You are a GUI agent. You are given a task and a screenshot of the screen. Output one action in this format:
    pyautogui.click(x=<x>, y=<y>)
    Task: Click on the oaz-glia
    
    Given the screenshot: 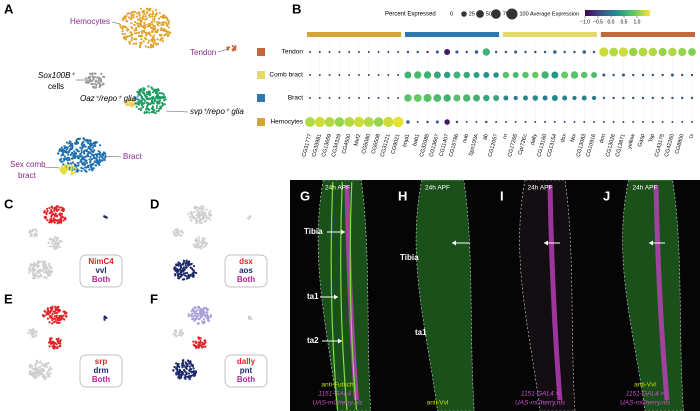 What is the action you would take?
    pyautogui.click(x=132, y=101)
    